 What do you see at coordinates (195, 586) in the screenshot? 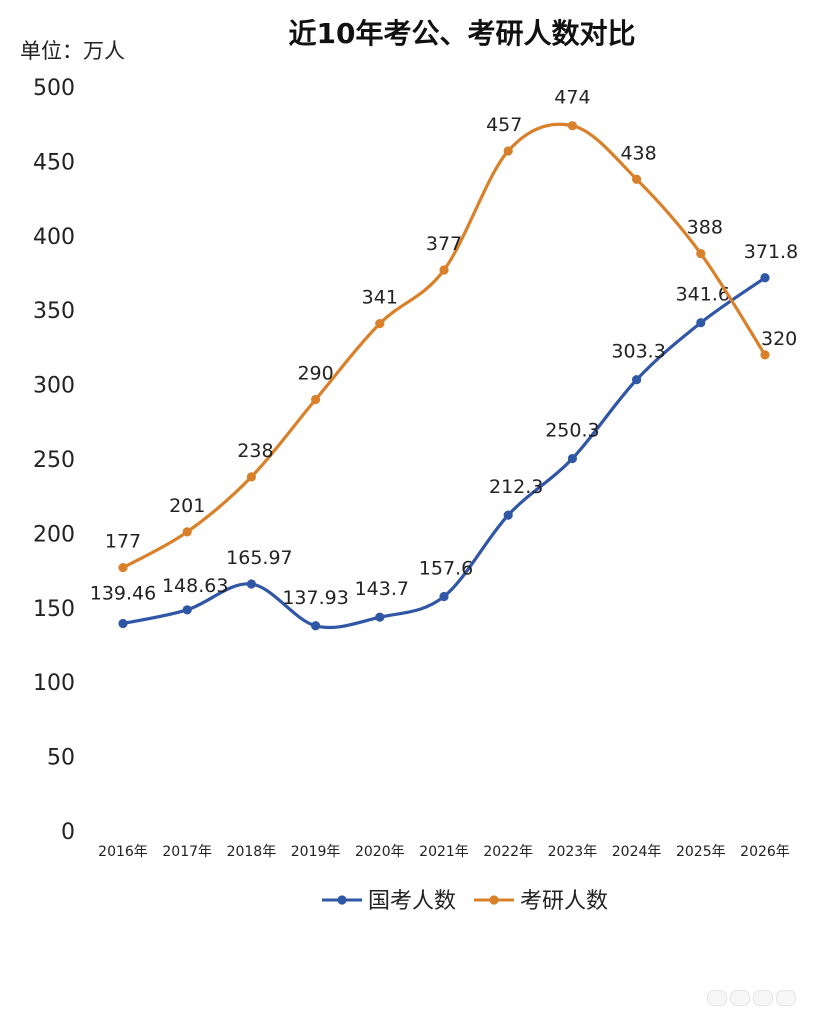
I see `data-label: 148.63` at bounding box center [195, 586].